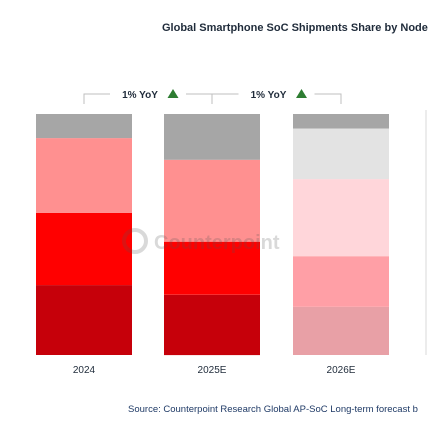 Image resolution: width=429 pixels, height=429 pixels. I want to click on x-tick-label: 2026E, so click(341, 370).